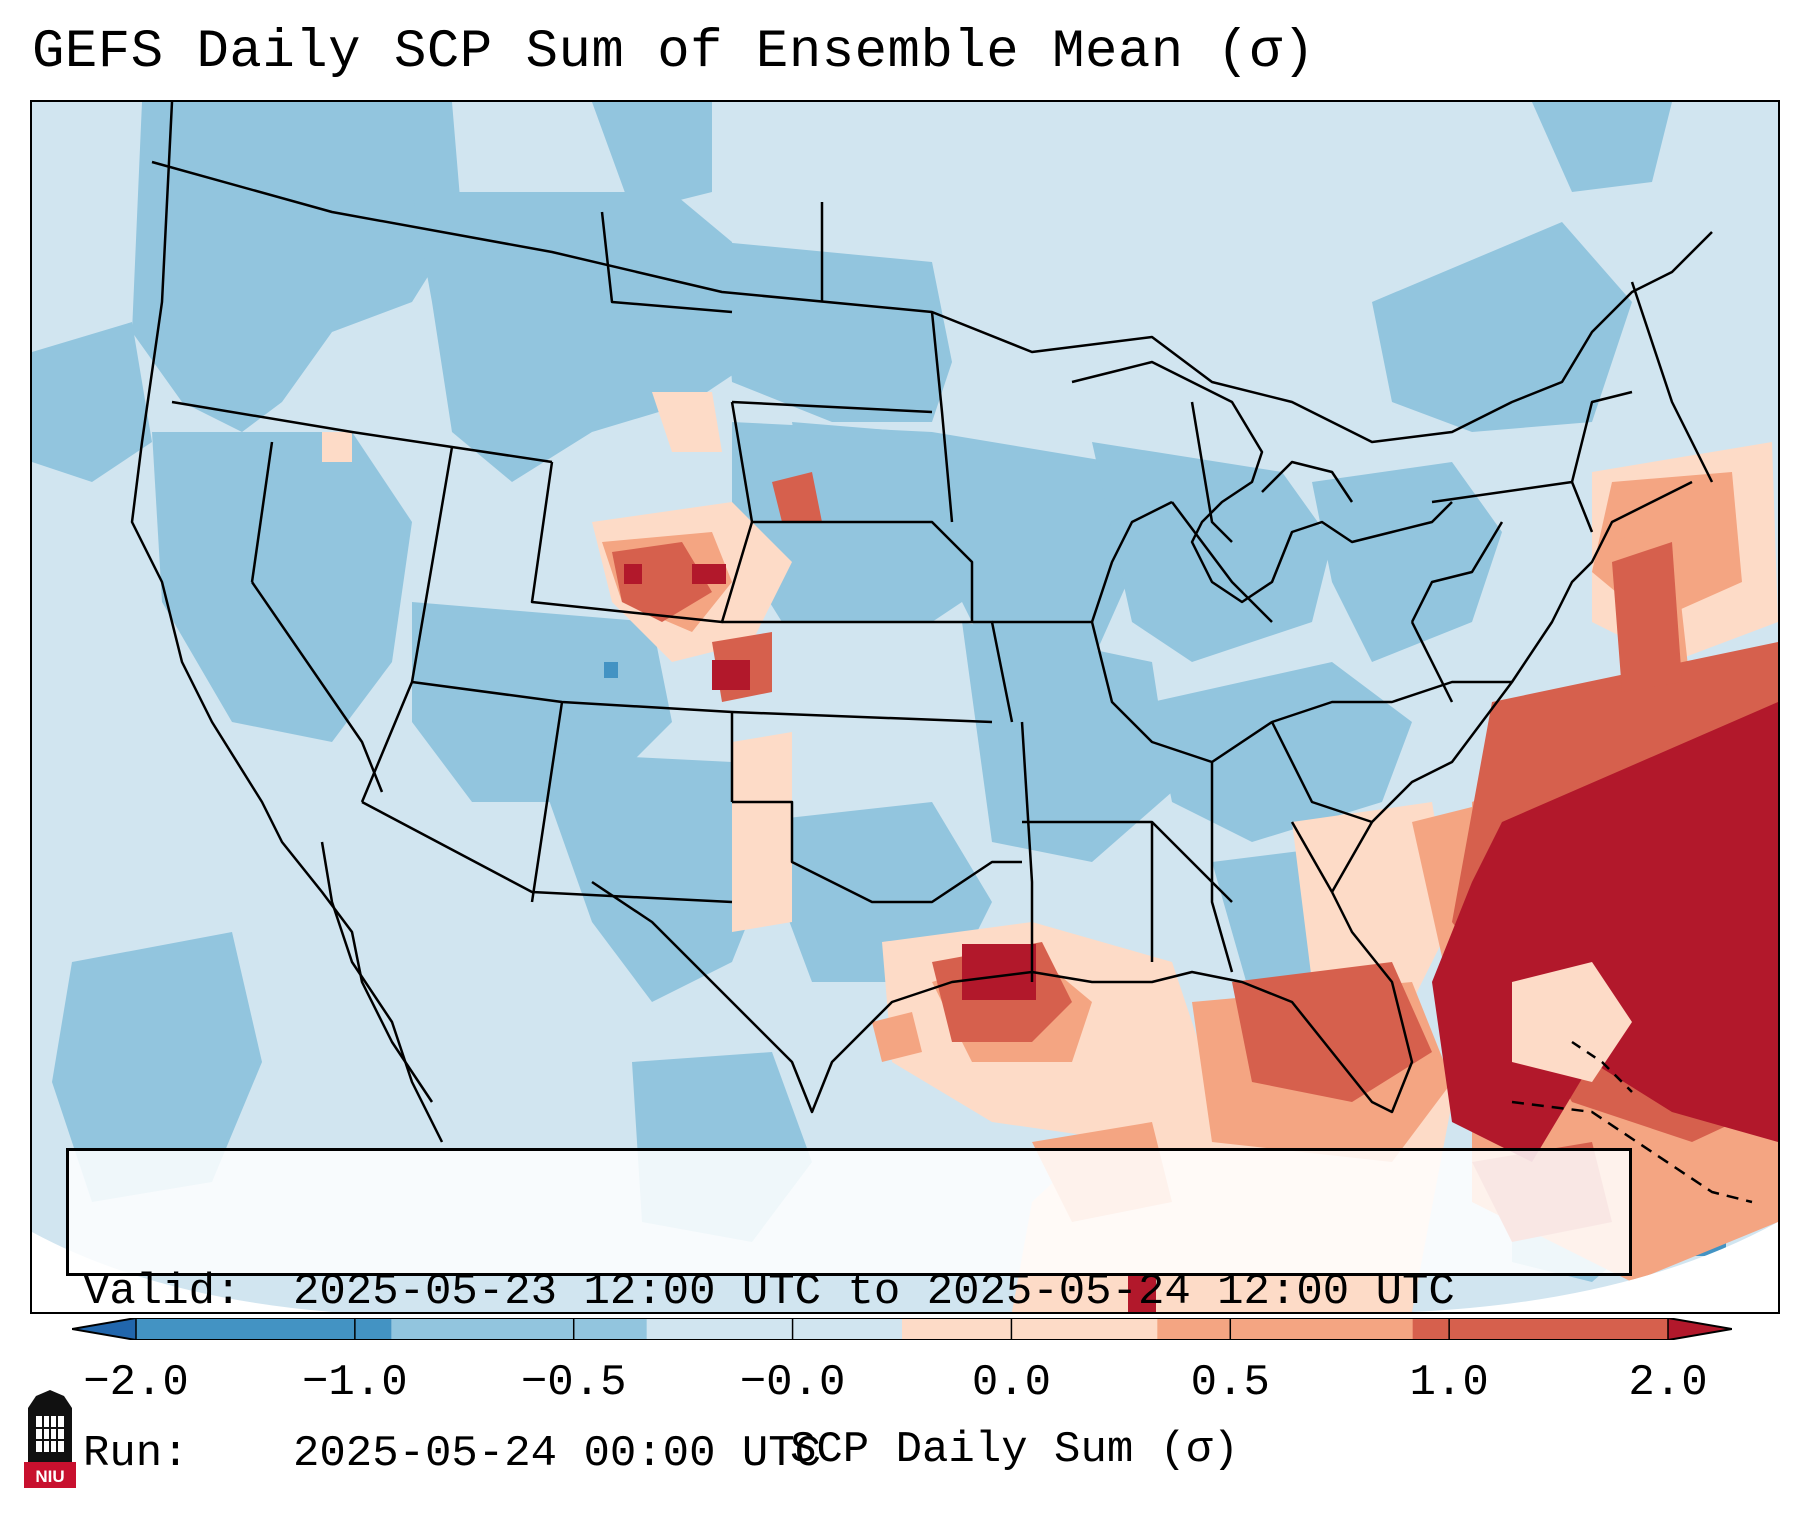 This screenshot has width=1803, height=1535. What do you see at coordinates (136, 1454) in the screenshot?
I see `run-label: Run:` at bounding box center [136, 1454].